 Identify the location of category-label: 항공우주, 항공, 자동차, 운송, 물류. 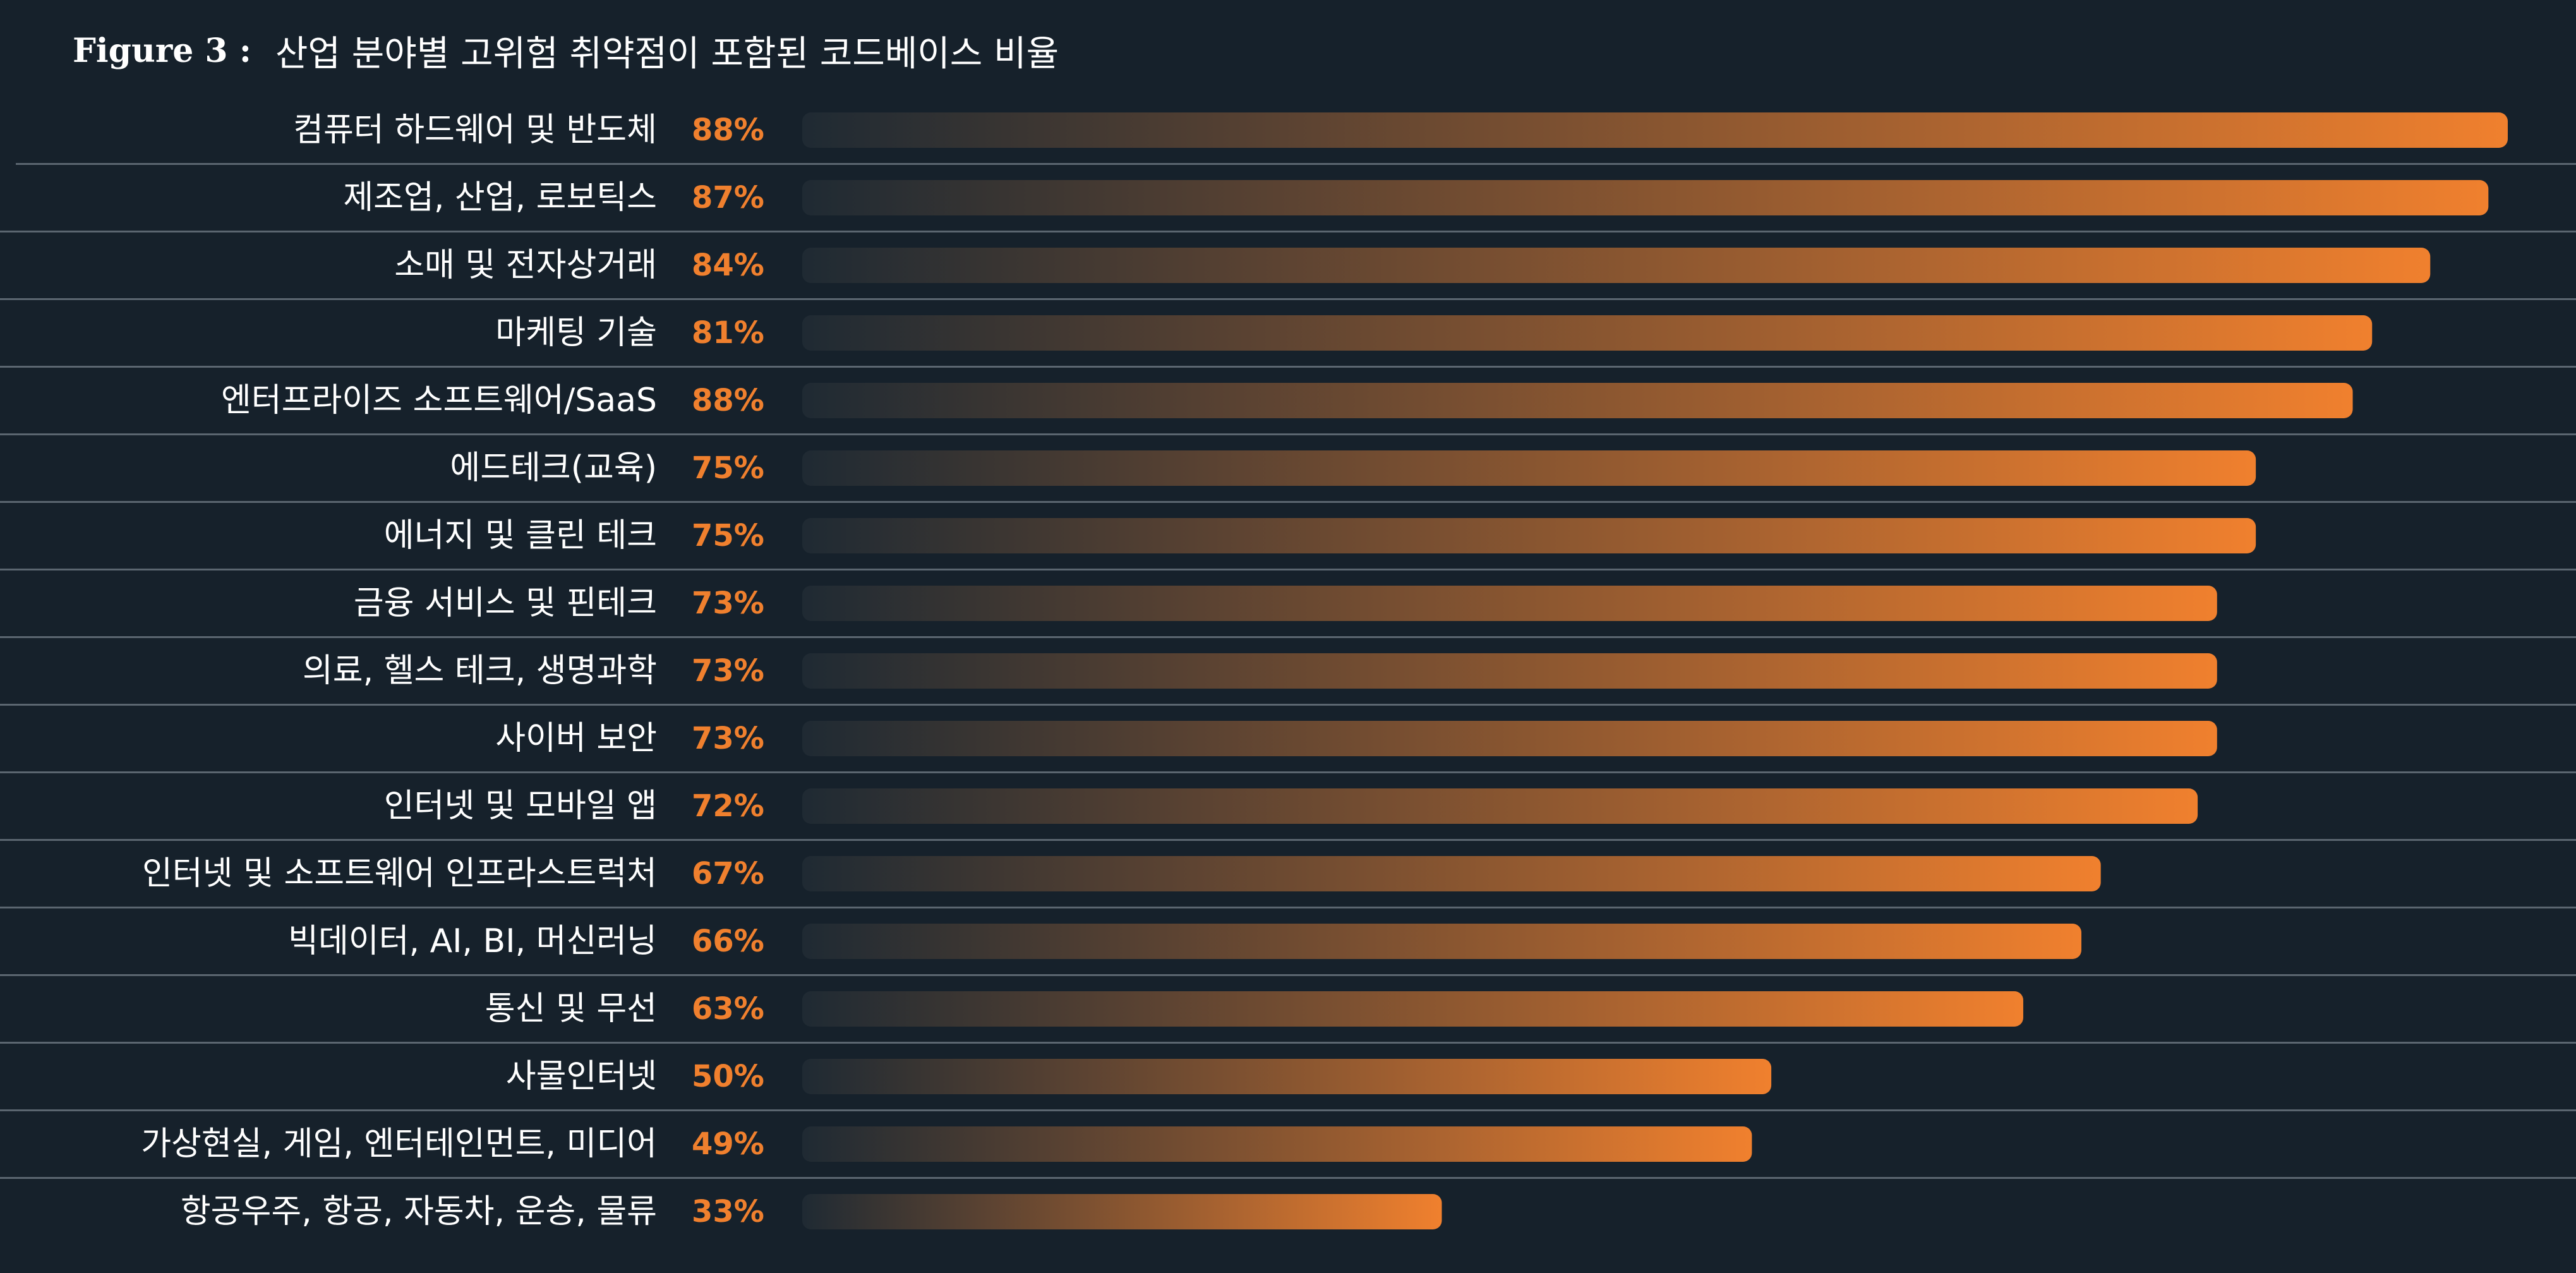
(419, 1212).